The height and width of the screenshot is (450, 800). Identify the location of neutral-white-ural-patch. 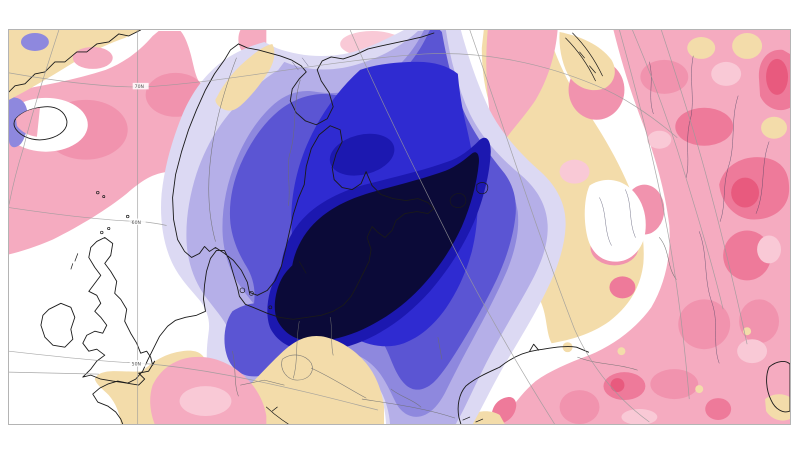
(615, 220).